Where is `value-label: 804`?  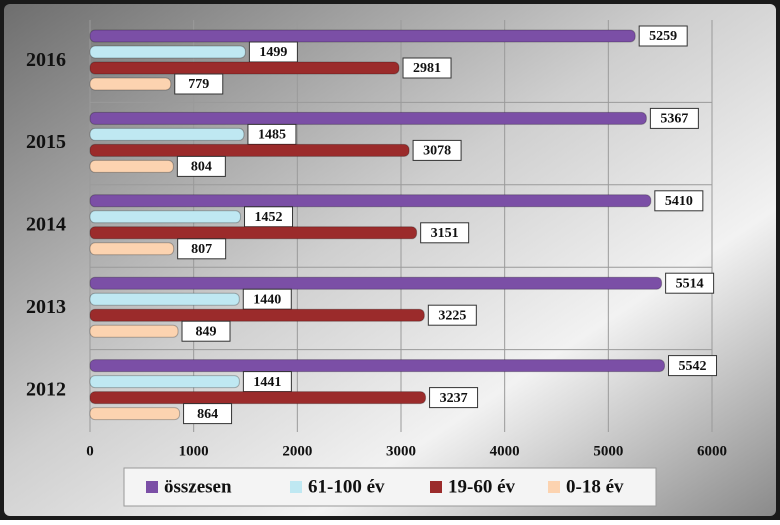 value-label: 804 is located at coordinates (201, 167).